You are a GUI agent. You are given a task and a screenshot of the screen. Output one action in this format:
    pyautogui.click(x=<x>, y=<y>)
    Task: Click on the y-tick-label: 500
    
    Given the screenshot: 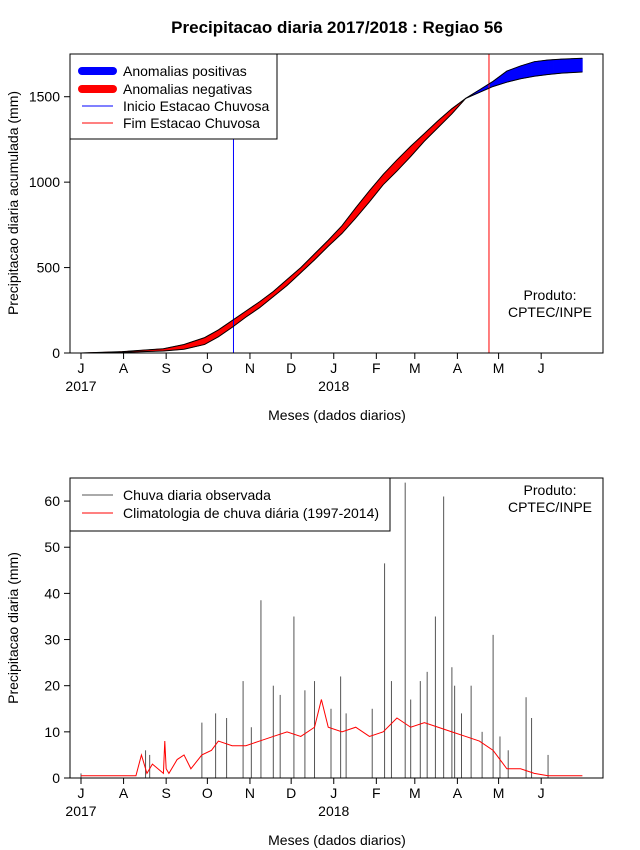 What is the action you would take?
    pyautogui.click(x=49, y=268)
    